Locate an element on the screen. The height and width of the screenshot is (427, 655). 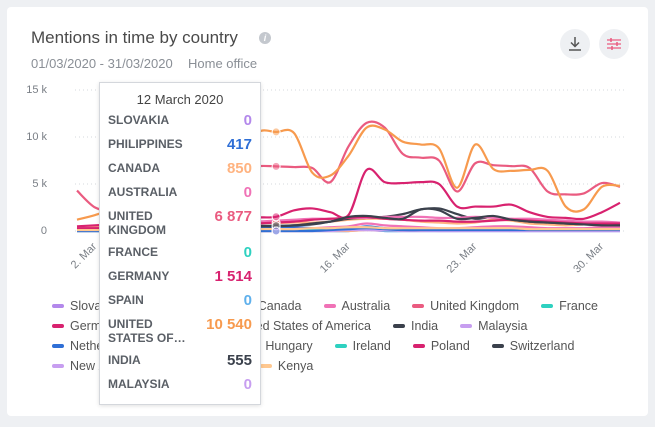
date-range: 01/03/2020 - 31/03/2020 is located at coordinates (102, 63).